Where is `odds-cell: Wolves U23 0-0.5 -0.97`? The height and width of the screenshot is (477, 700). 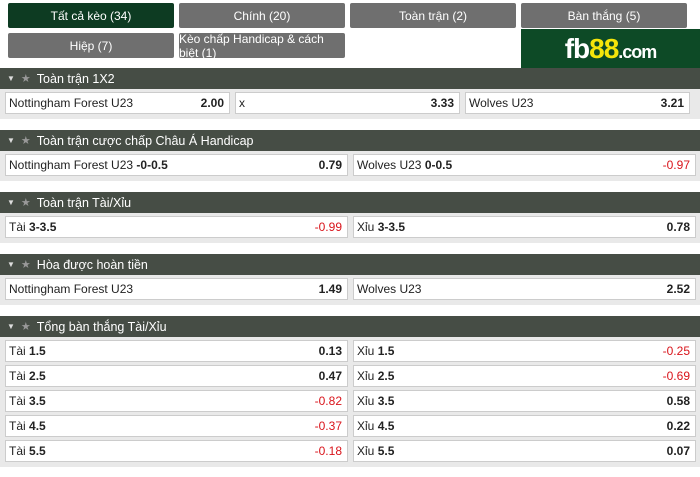
odds-cell: Wolves U23 0-0.5 -0.97 is located at coordinates (524, 165).